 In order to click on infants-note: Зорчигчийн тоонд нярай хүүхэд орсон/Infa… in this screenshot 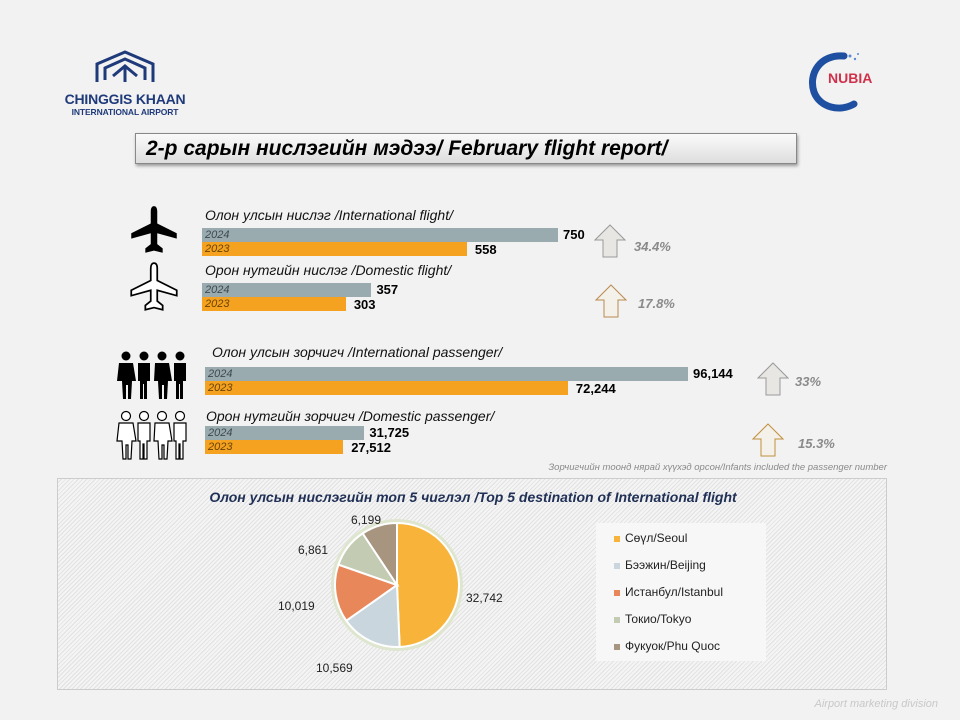, I will do `click(717, 467)`.